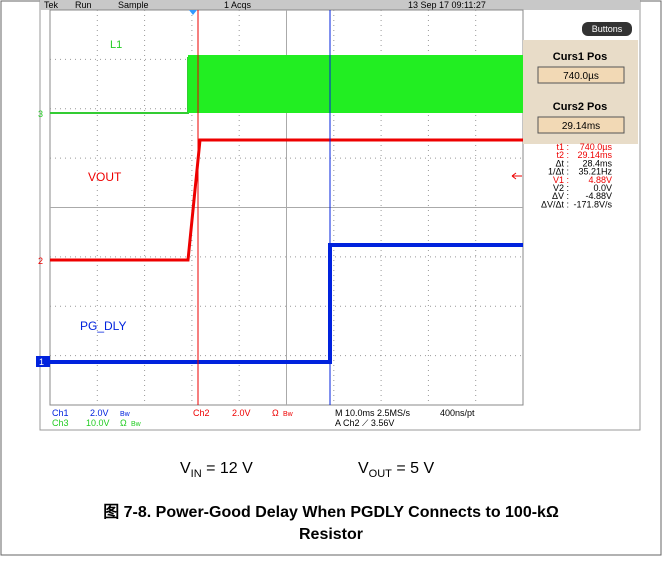  What do you see at coordinates (116, 45) in the screenshot?
I see `l1-label: L1` at bounding box center [116, 45].